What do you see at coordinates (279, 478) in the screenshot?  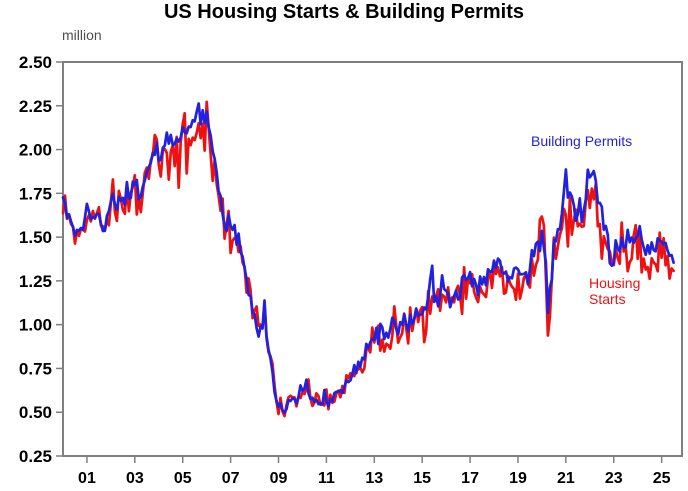 I see `x-tick-label: 09` at bounding box center [279, 478].